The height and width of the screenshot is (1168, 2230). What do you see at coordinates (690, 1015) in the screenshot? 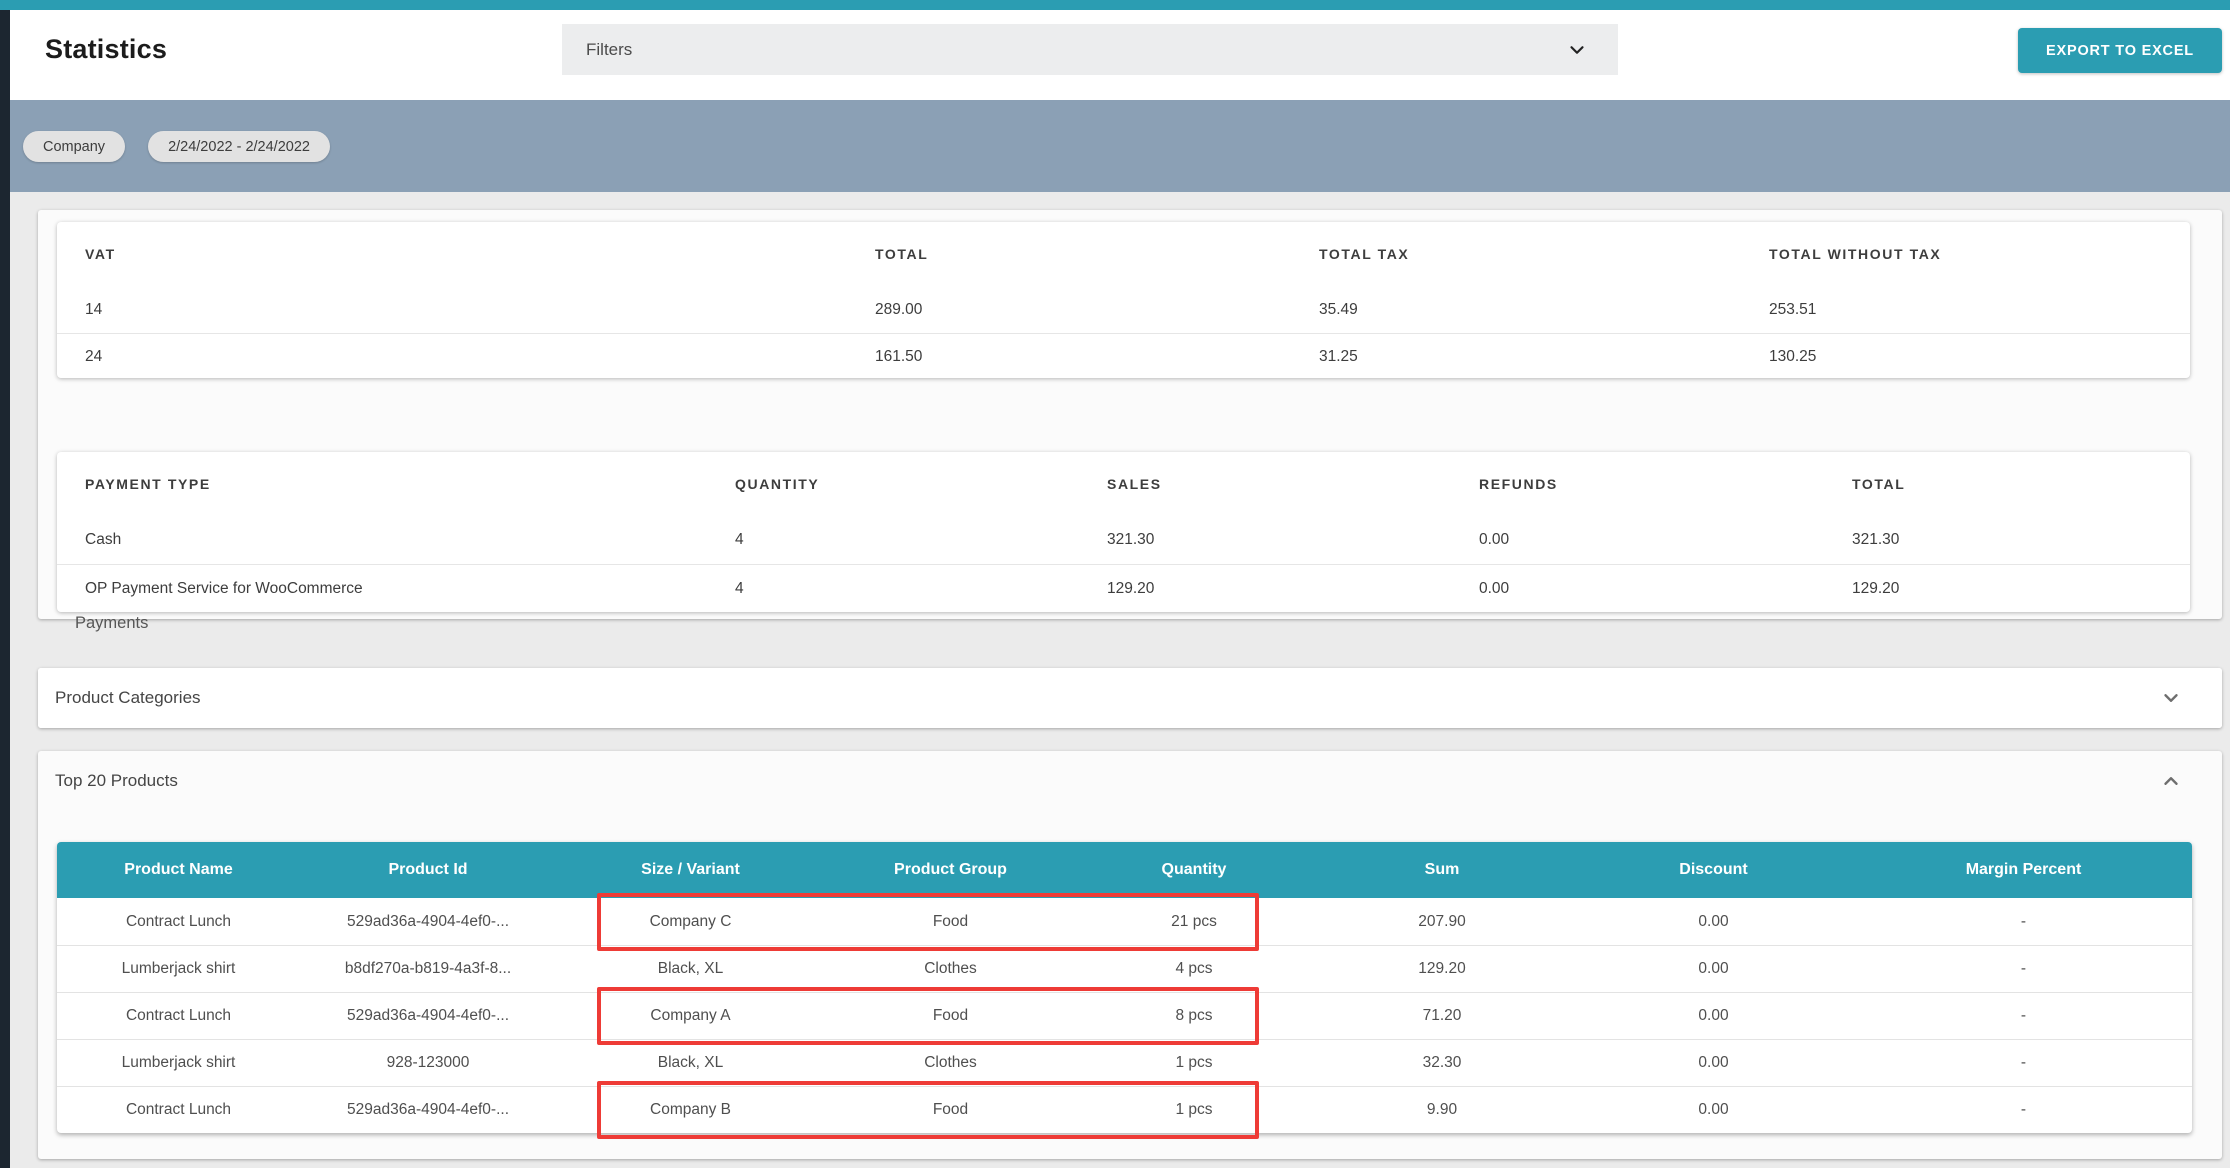
I see `size-variant: Company A` at bounding box center [690, 1015].